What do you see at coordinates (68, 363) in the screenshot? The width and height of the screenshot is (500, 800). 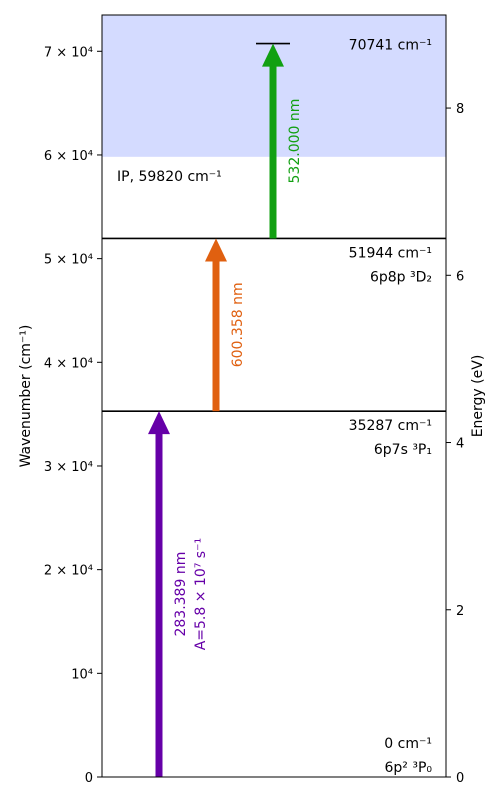 I see `left-tick-label: 4 × 10⁴` at bounding box center [68, 363].